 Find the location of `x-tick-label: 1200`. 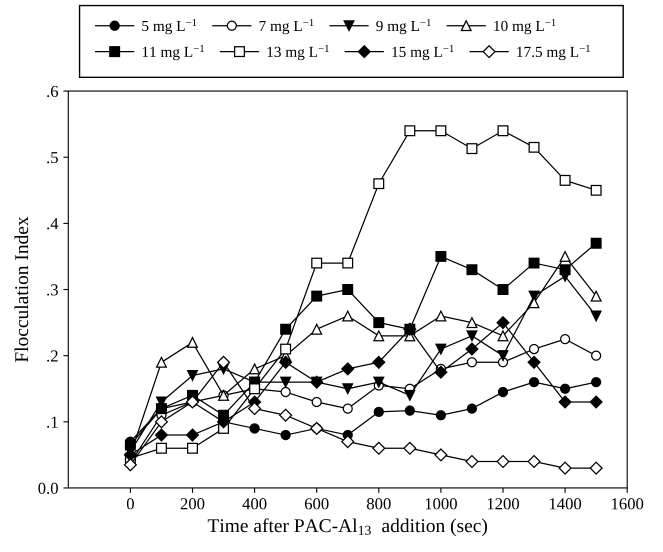

x-tick-label: 1200 is located at coordinates (504, 504).